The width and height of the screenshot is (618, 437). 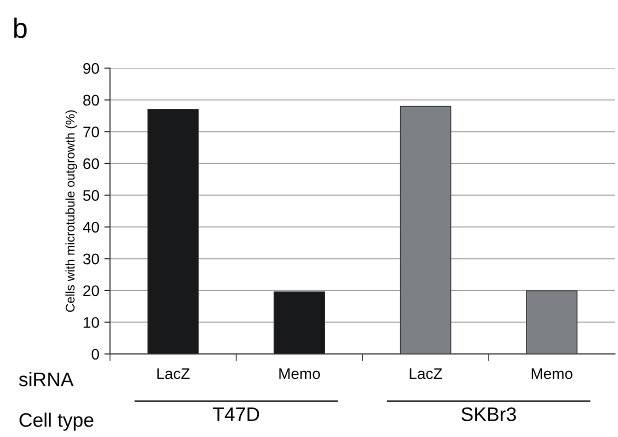 What do you see at coordinates (57, 421) in the screenshot?
I see `text: Cell type` at bounding box center [57, 421].